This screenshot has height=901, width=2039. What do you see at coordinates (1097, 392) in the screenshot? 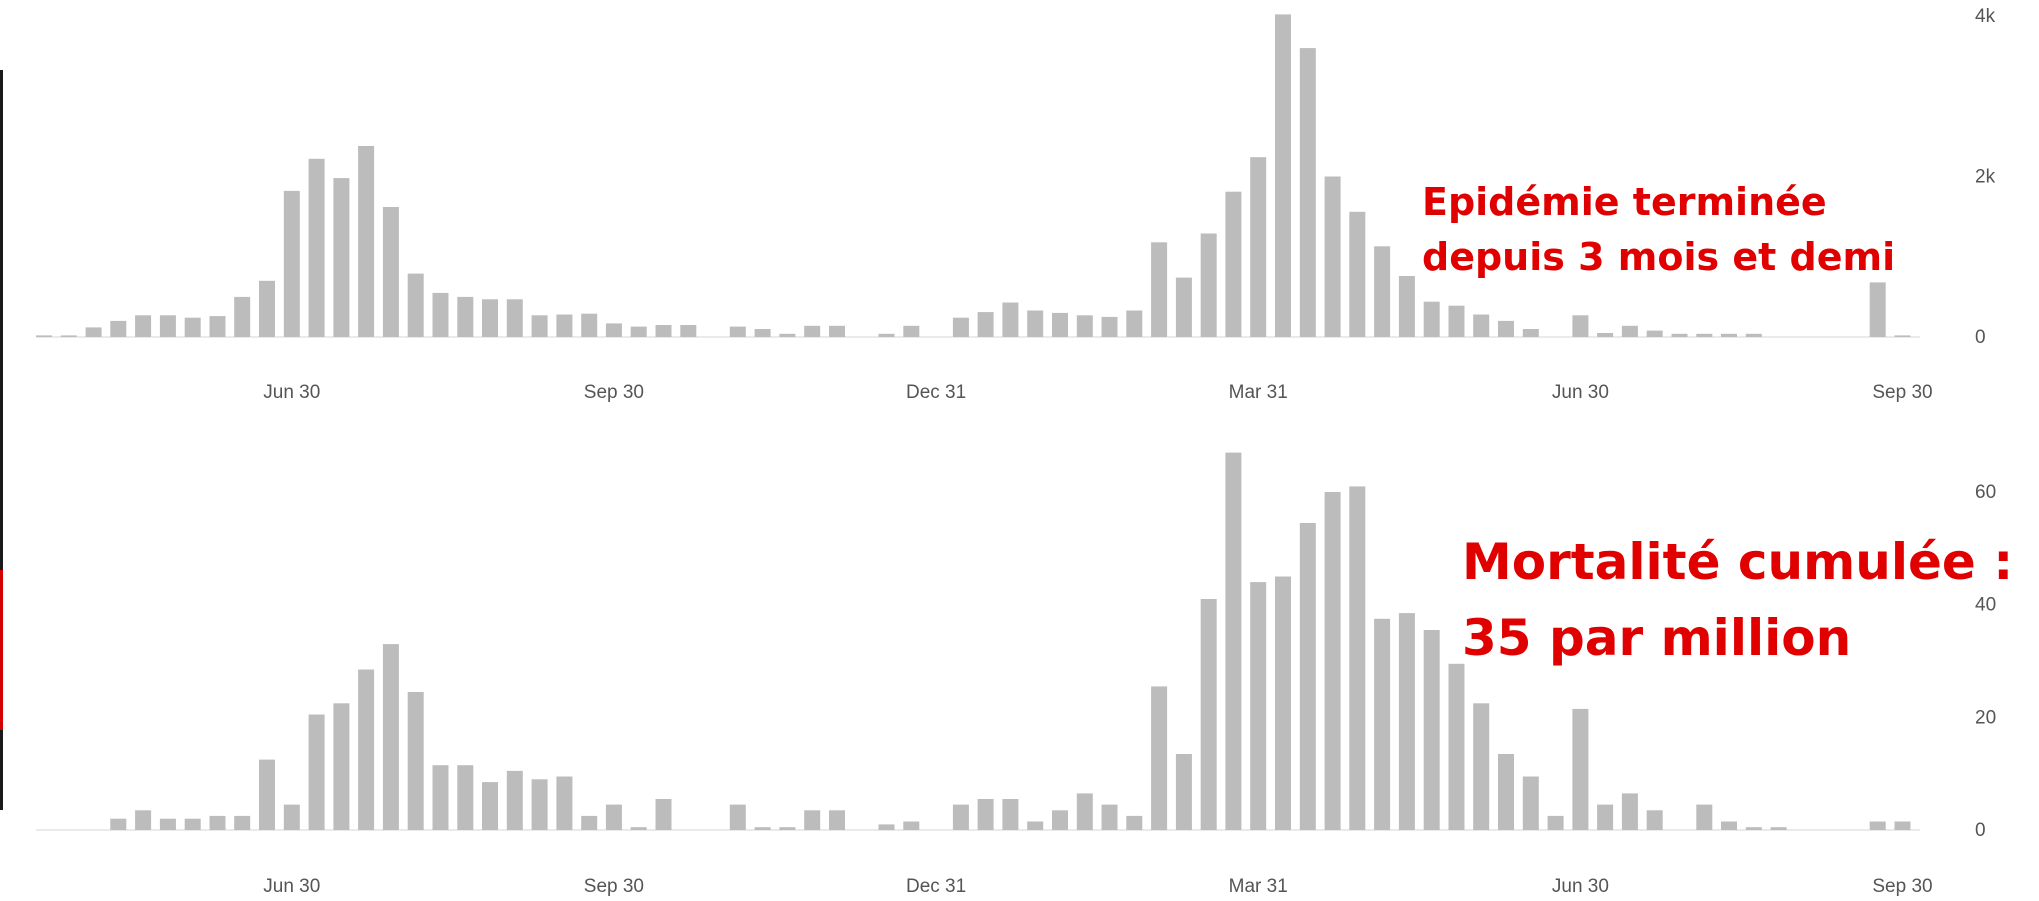
I see `cases-x-ticks: Jun 30 Sep 30 Dec 31 Mar 31 Jun 30 Sep 30` at bounding box center [1097, 392].